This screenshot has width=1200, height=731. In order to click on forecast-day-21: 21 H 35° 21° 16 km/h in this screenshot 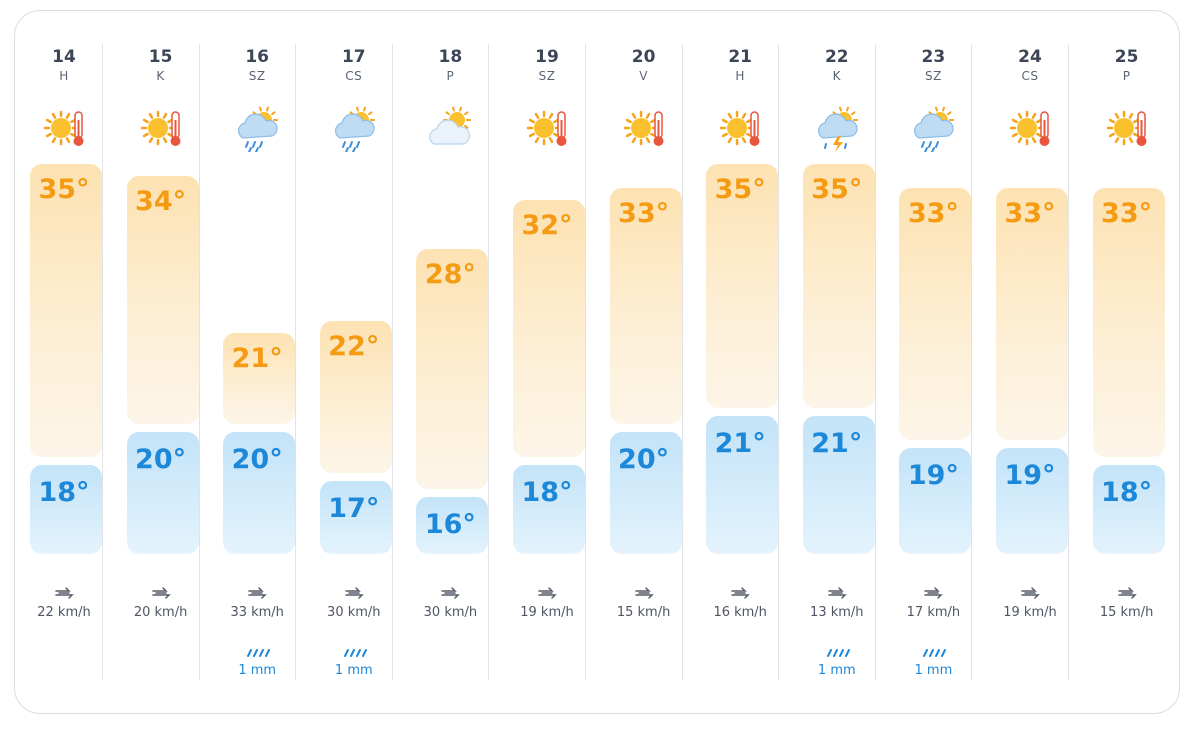, I will do `click(740, 362)`.